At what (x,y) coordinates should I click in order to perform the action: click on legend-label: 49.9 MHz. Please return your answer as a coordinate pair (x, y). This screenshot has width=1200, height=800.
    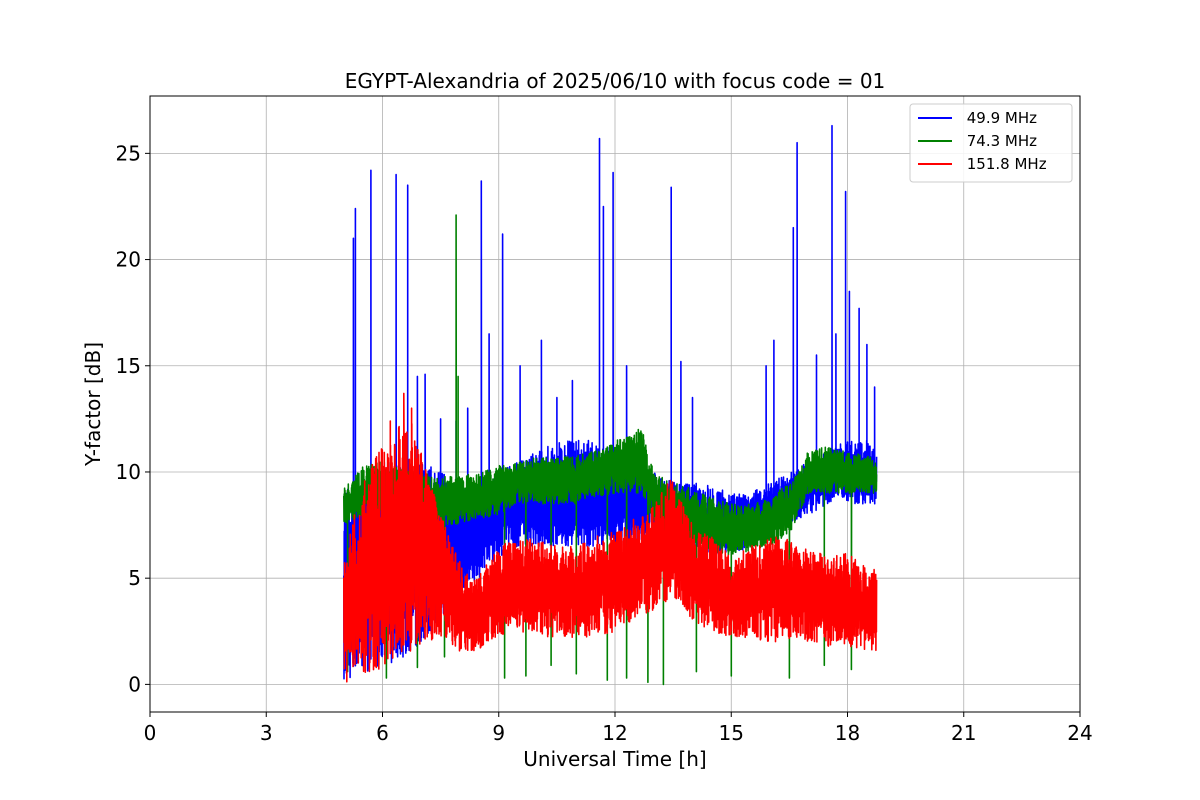
    Looking at the image, I should click on (999, 118).